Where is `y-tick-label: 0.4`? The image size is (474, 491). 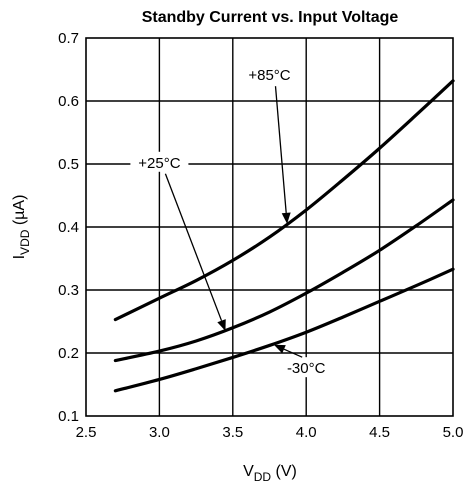 y-tick-label: 0.4 is located at coordinates (68, 227).